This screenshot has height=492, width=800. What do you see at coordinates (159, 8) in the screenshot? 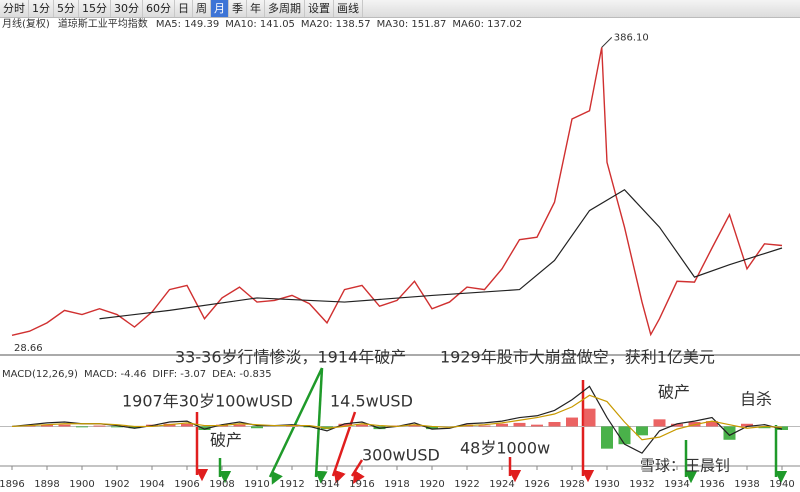
I see `toolbar-button: 60分` at bounding box center [159, 8].